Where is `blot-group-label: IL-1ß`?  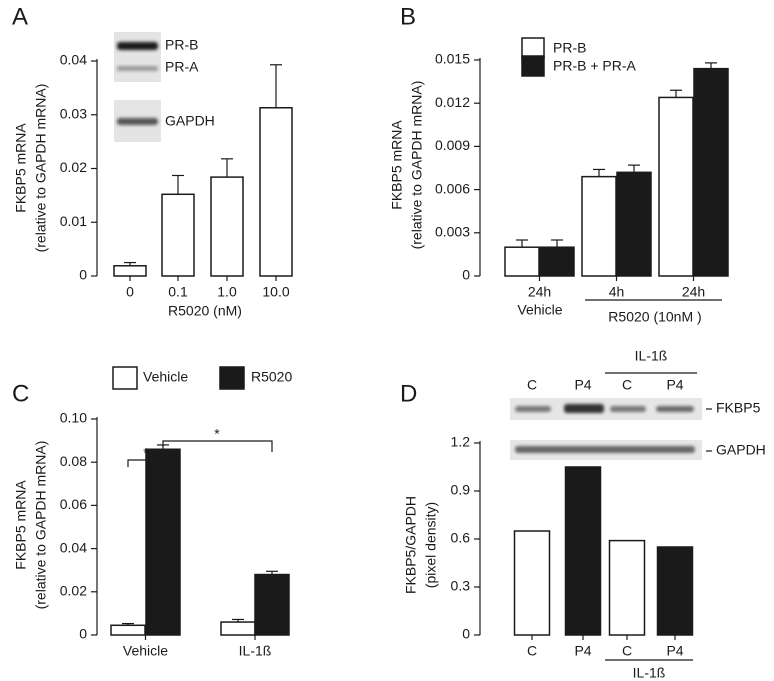
blot-group-label: IL-1ß is located at coordinates (651, 356).